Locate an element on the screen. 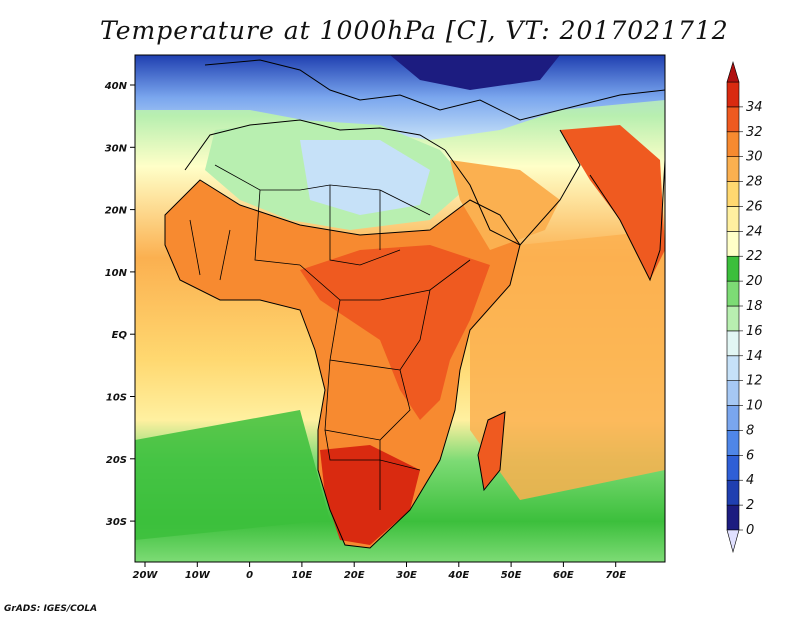 Image resolution: width=800 pixels, height=618 pixels. lon-tick-label: 30E is located at coordinates (406, 575).